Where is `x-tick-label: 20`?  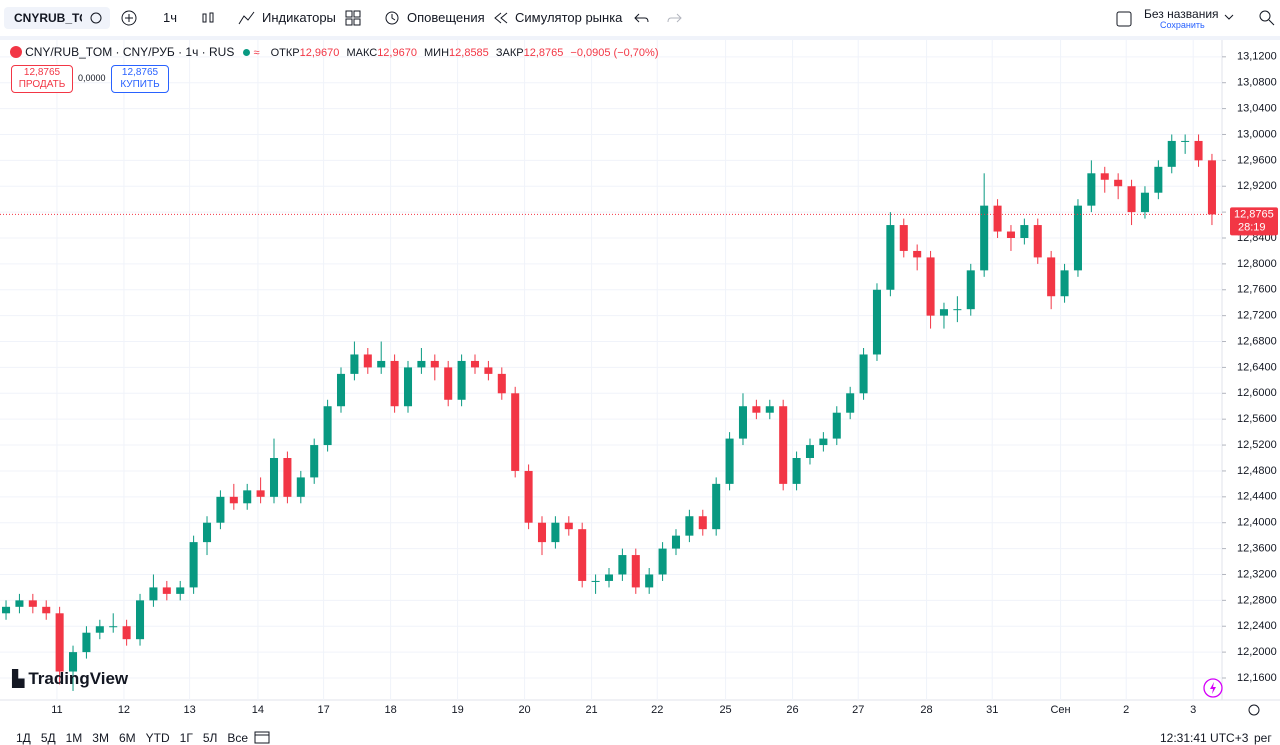 x-tick-label: 20 is located at coordinates (524, 710).